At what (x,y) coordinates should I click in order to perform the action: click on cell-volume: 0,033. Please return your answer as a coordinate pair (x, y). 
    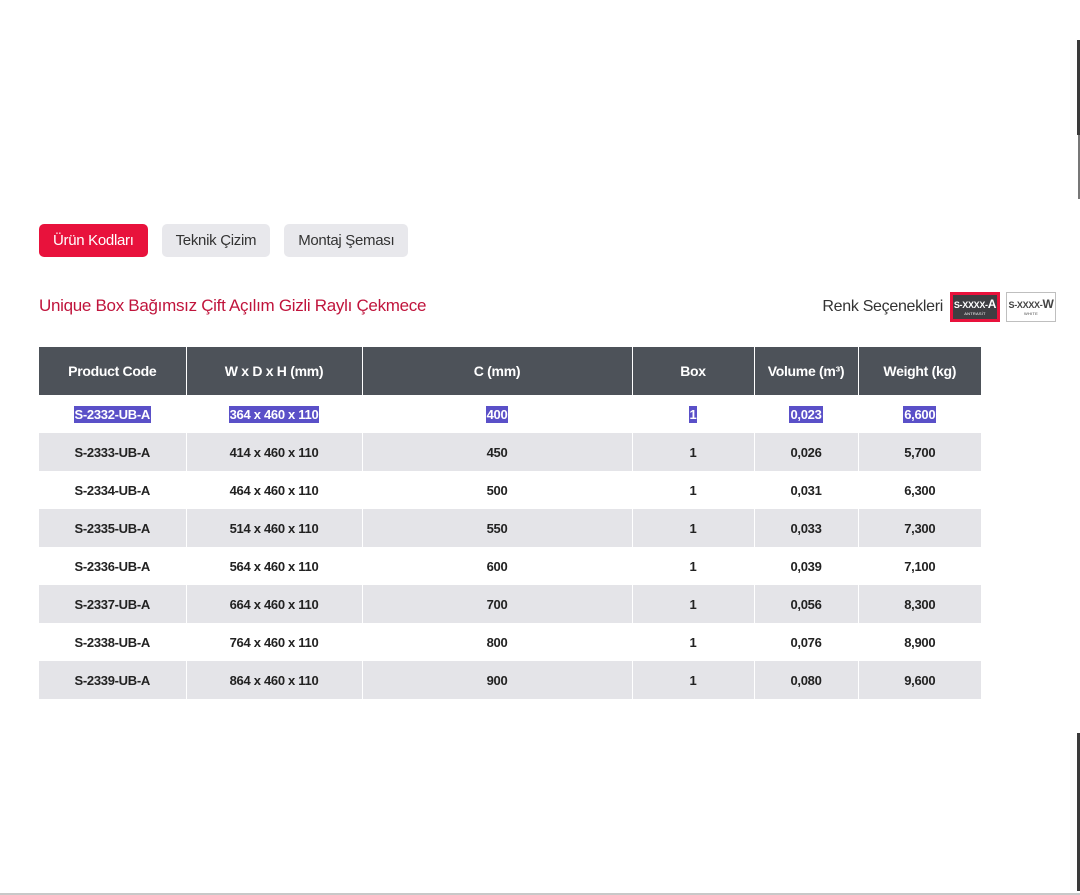
    Looking at the image, I should click on (806, 528).